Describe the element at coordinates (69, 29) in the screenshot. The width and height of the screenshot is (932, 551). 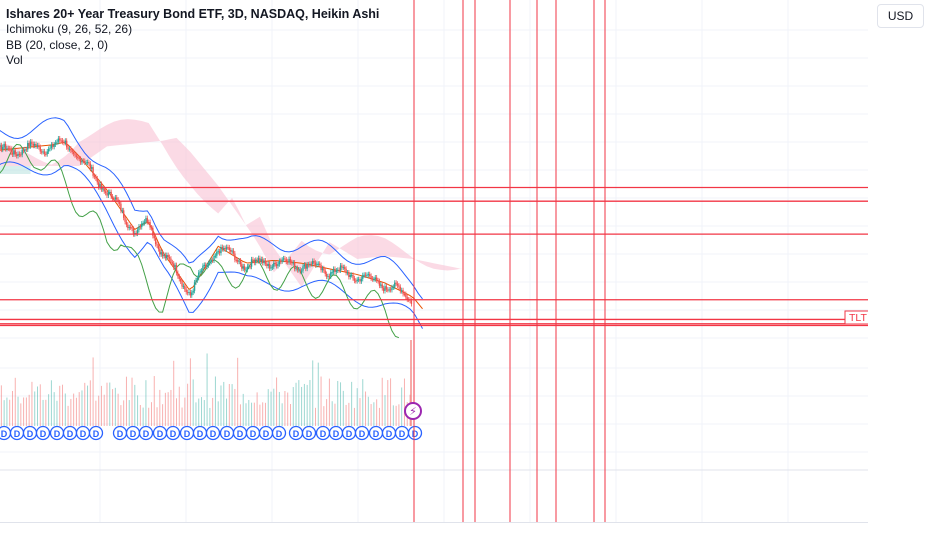
I see `ichimoku-legend: Ichimoku (9, 26, 52, 26)` at that location.